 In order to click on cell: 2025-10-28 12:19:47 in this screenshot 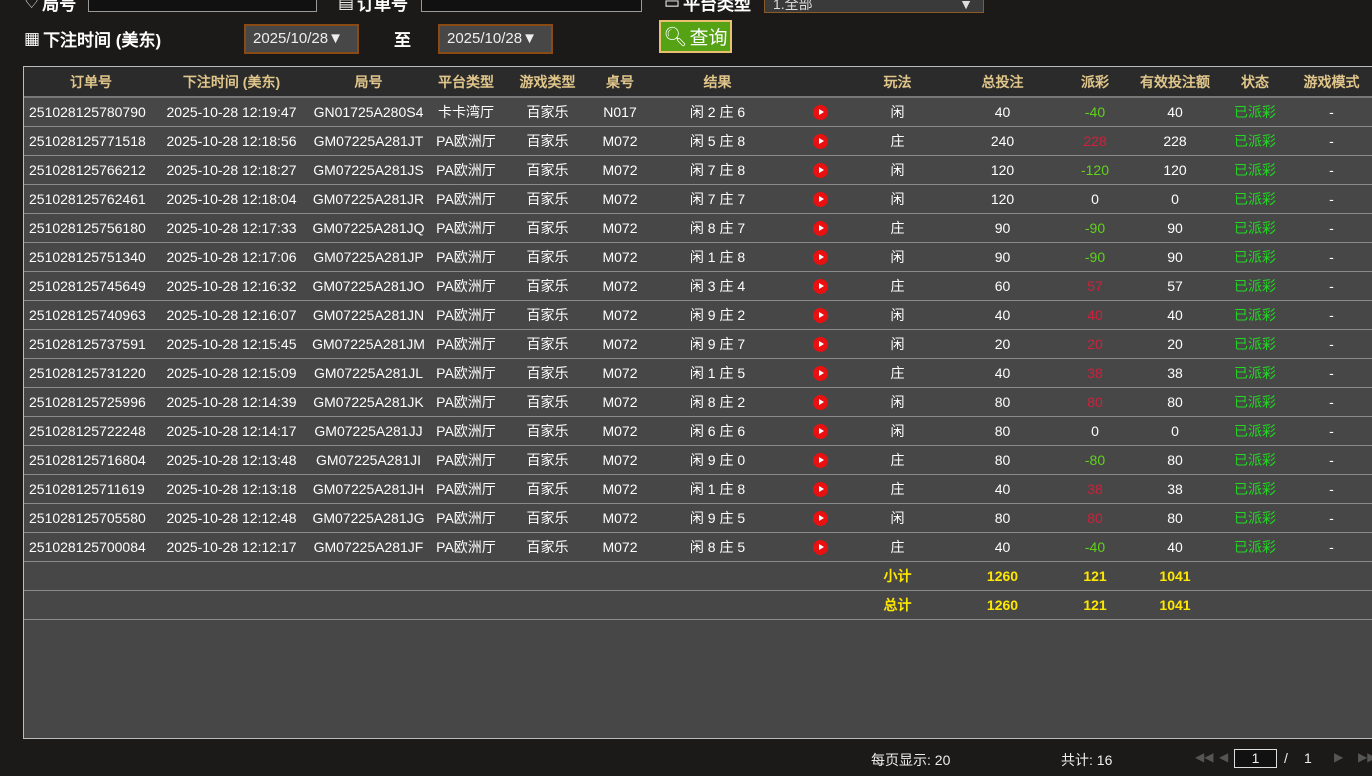, I will do `click(231, 112)`.